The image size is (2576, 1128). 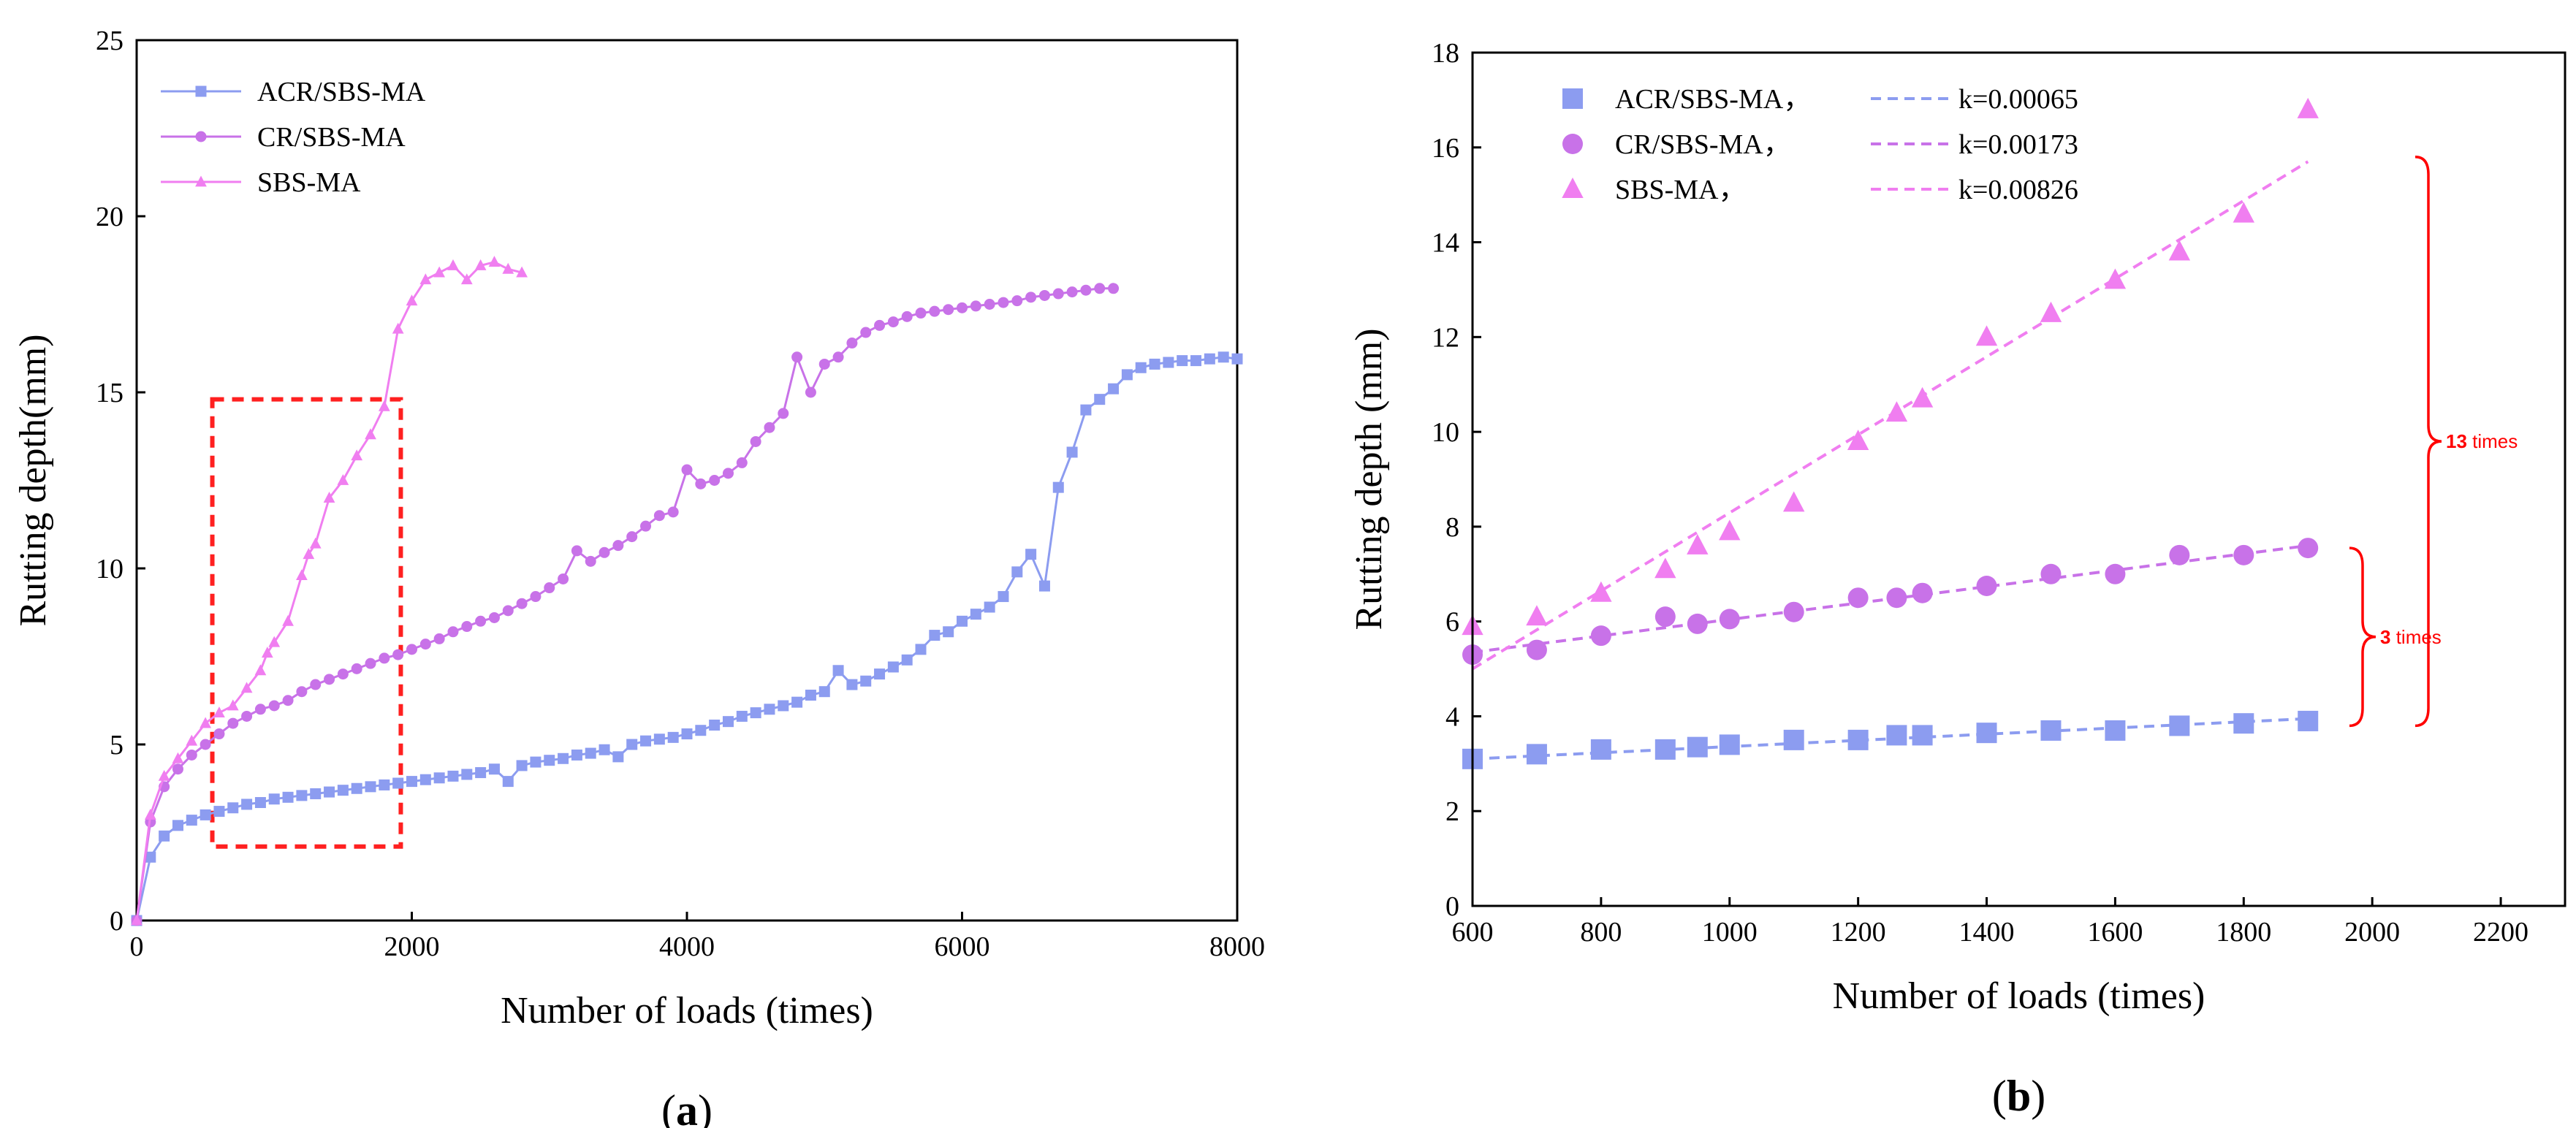 I want to click on x-axis-title-b: Number of loads (times), so click(x=2019, y=996).